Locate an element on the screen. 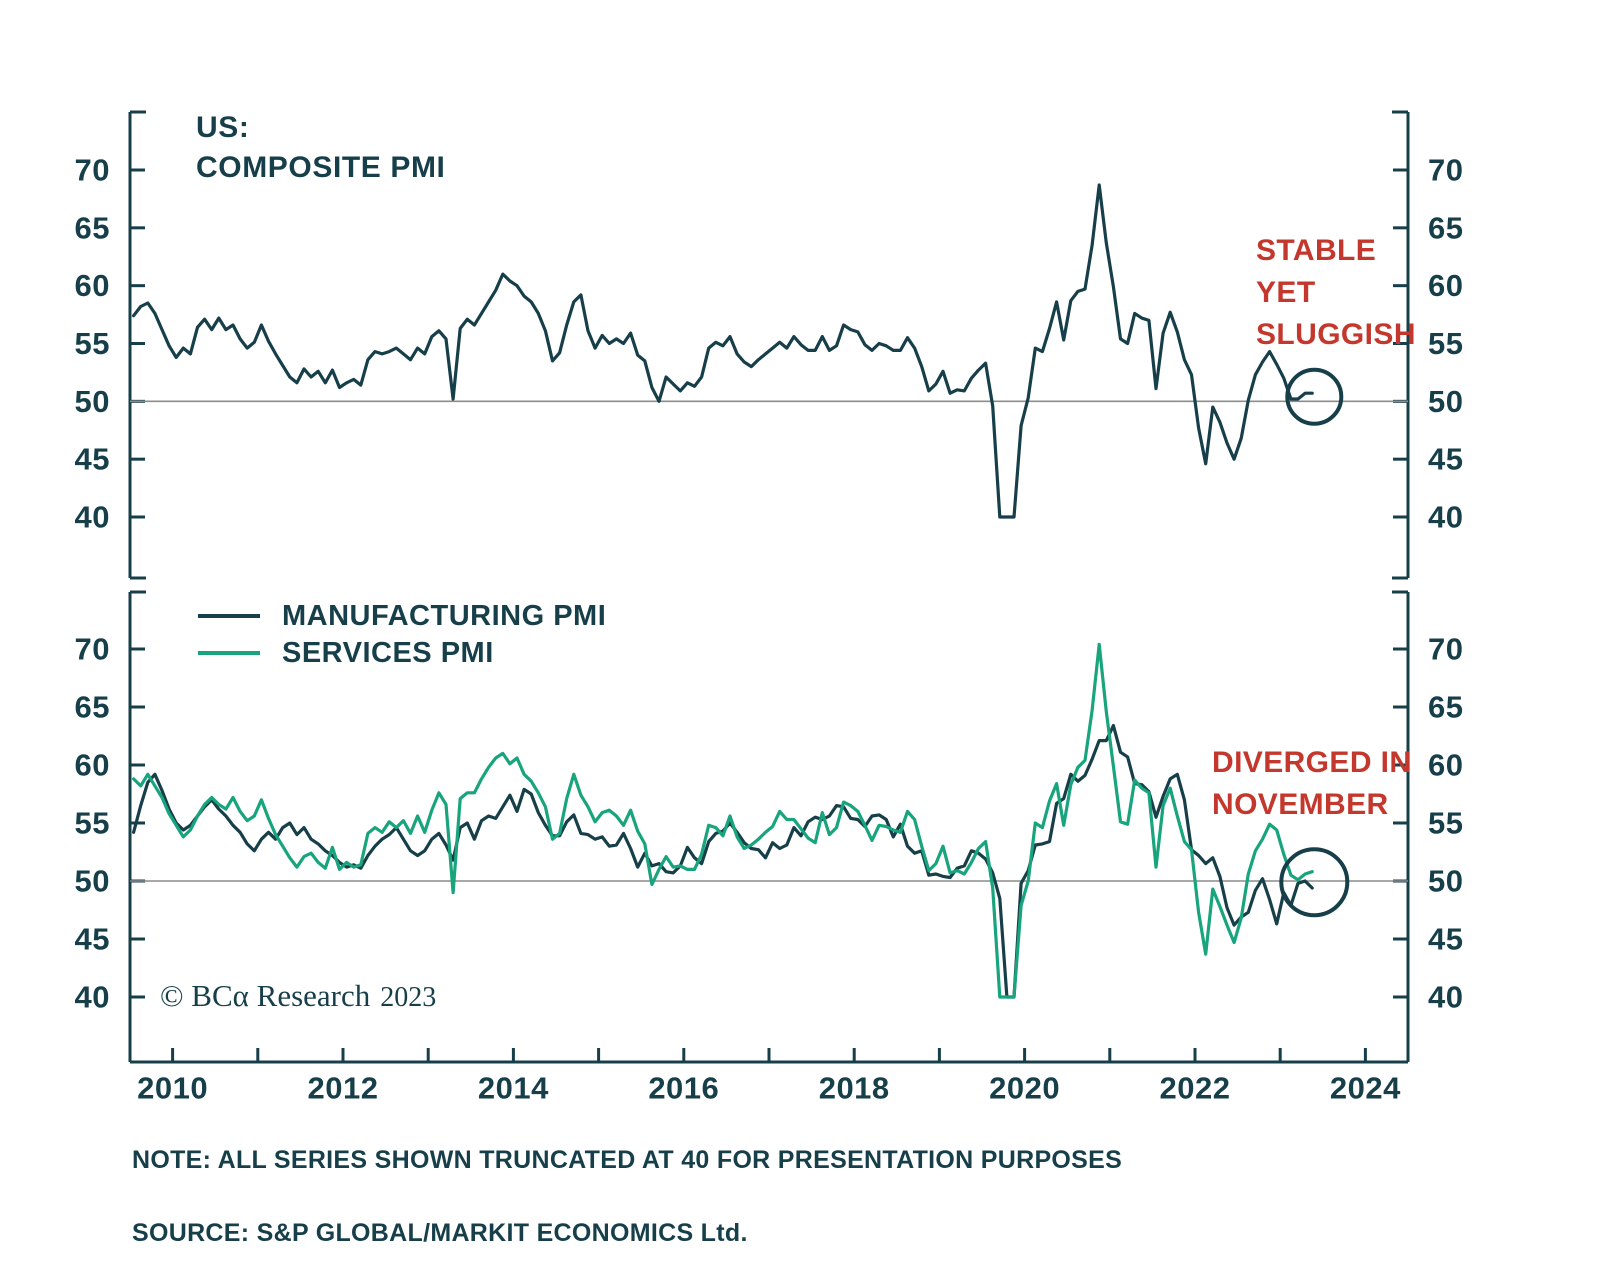  x-tick-label: 2018 is located at coordinates (854, 1088).